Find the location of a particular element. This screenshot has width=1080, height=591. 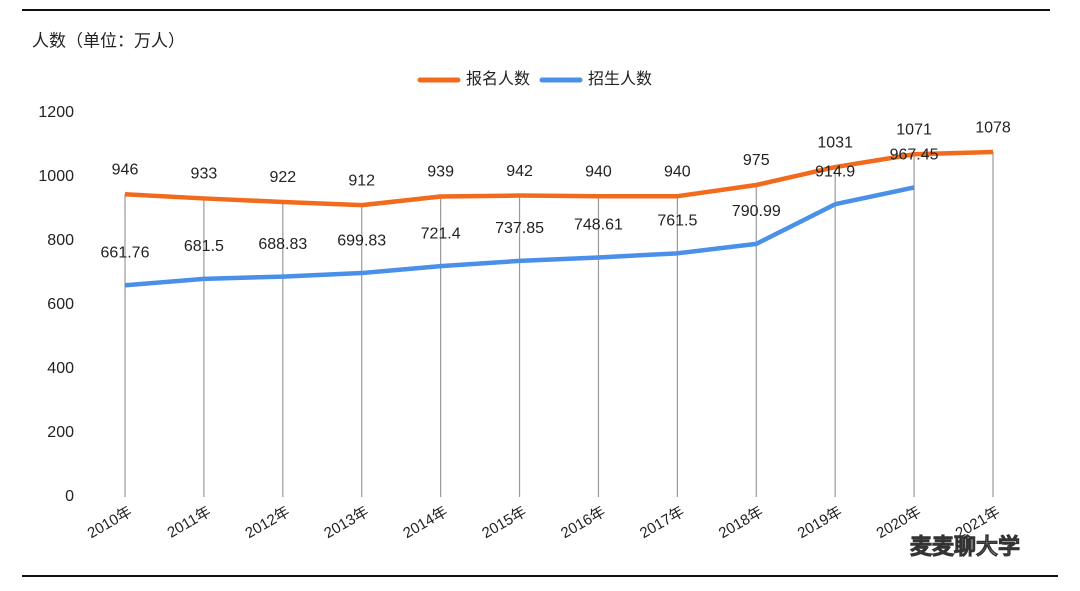

data-label: 967.45 is located at coordinates (914, 155).